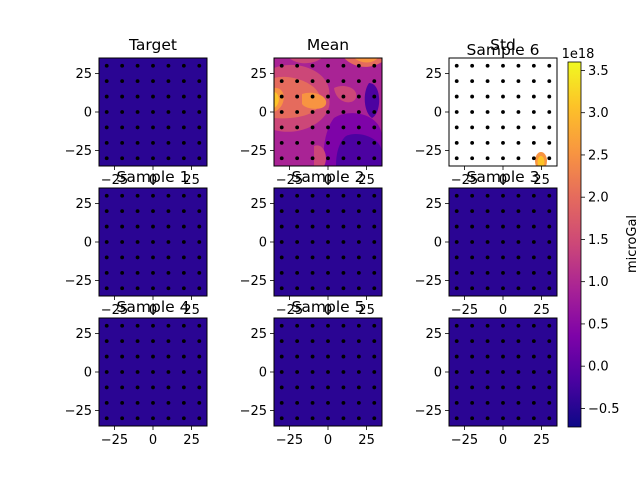 The image size is (640, 480). What do you see at coordinates (574, 244) in the screenshot?
I see `colorbar-gradient` at bounding box center [574, 244].